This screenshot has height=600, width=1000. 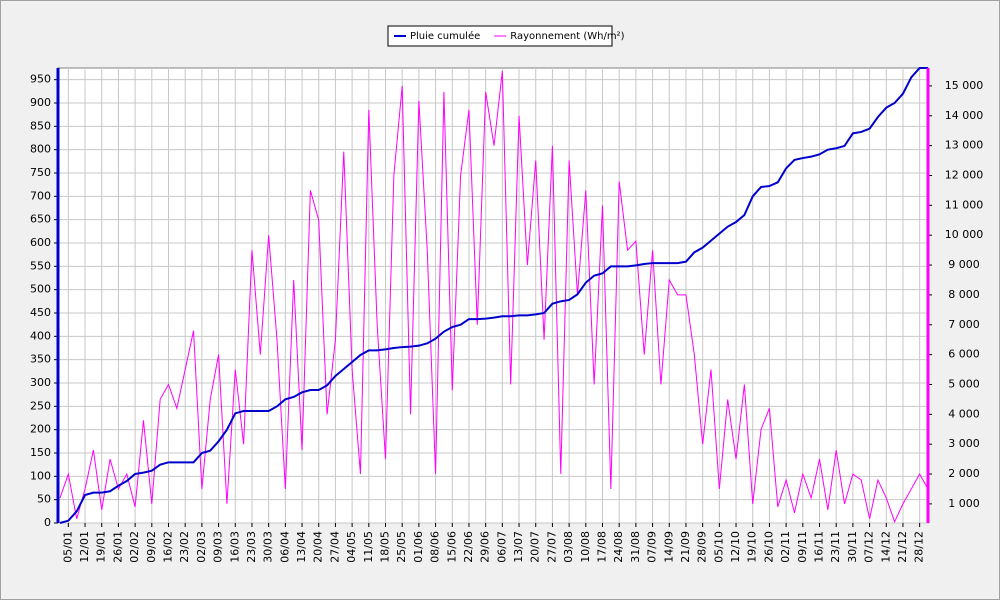 What do you see at coordinates (652, 547) in the screenshot?
I see `x-tick-label: 07/09` at bounding box center [652, 547].